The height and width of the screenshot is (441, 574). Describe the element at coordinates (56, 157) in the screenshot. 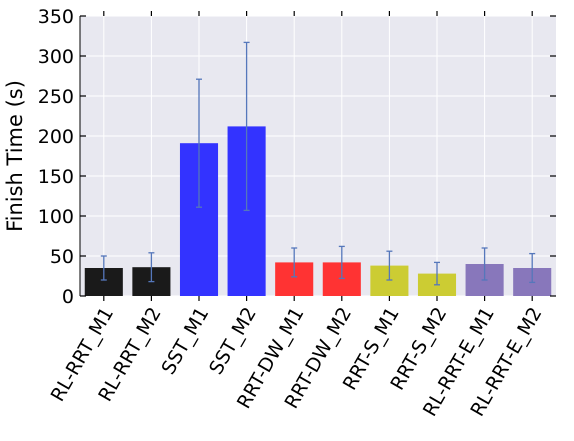

I see `y-tick-labels: 0 50 100 150 200 250 300 350` at that location.